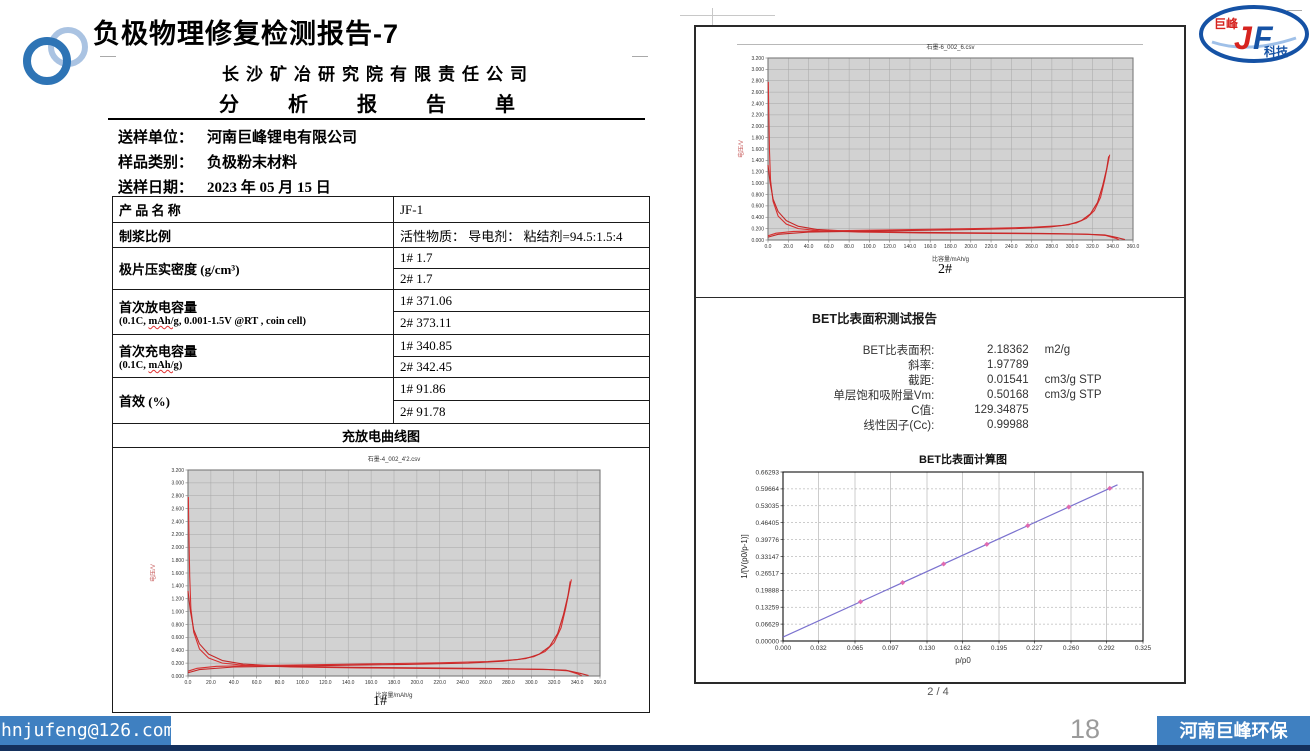 Image resolution: width=1310 pixels, height=751 pixels. Describe the element at coordinates (757, 150) in the screenshot. I see `svg-text: 1.600` at that location.